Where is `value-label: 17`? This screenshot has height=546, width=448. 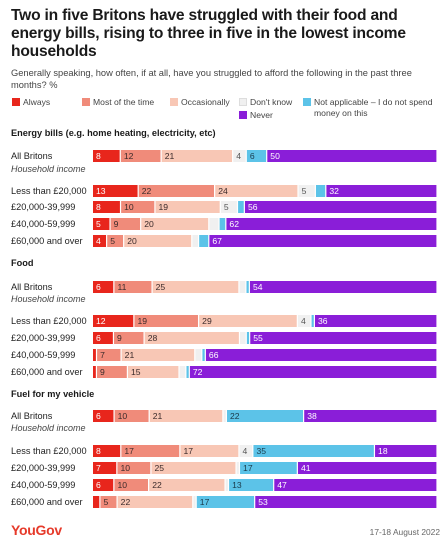 value-label: 17 is located at coordinates (188, 451).